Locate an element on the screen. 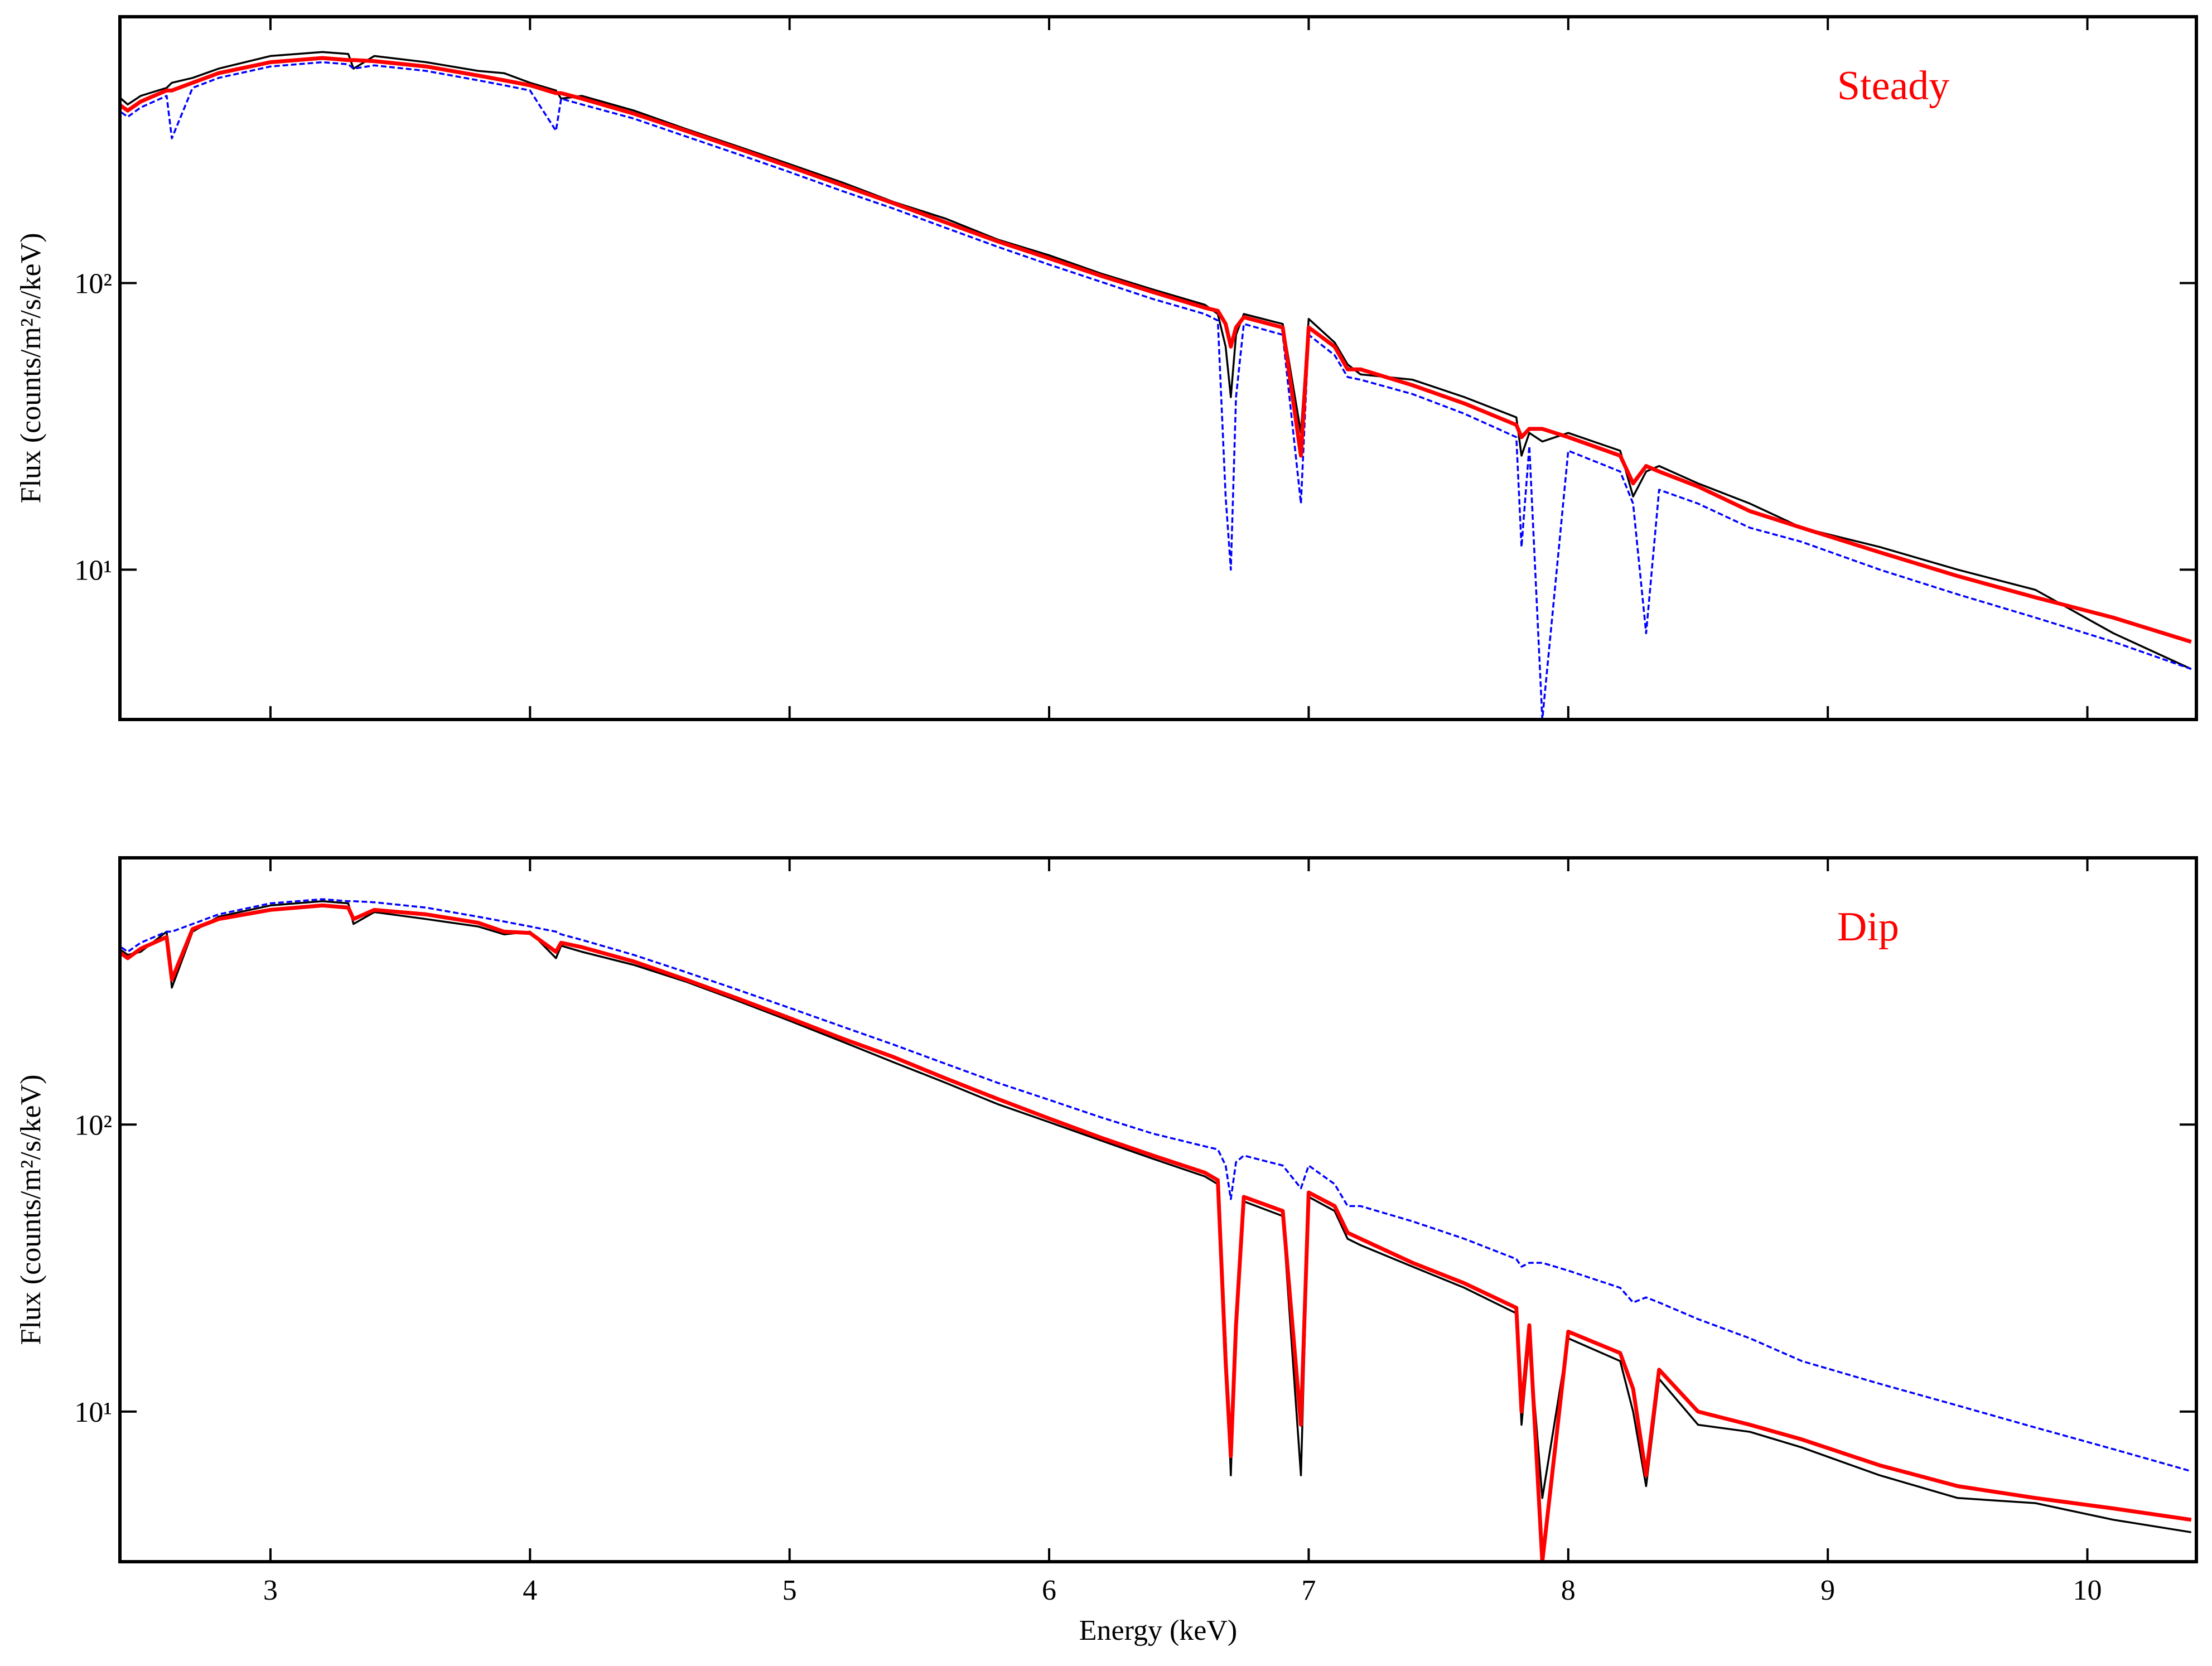 This screenshot has height=1666, width=2212. x-tick-label: 5 is located at coordinates (790, 1590).